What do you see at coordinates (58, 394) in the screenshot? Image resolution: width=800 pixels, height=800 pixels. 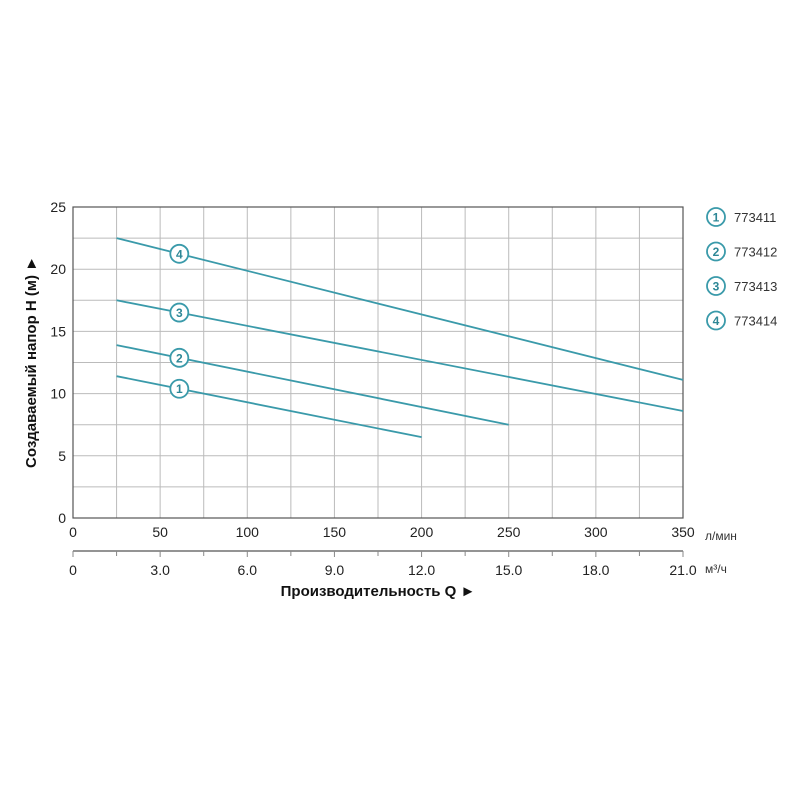 I see `y-tick-label: 10` at bounding box center [58, 394].